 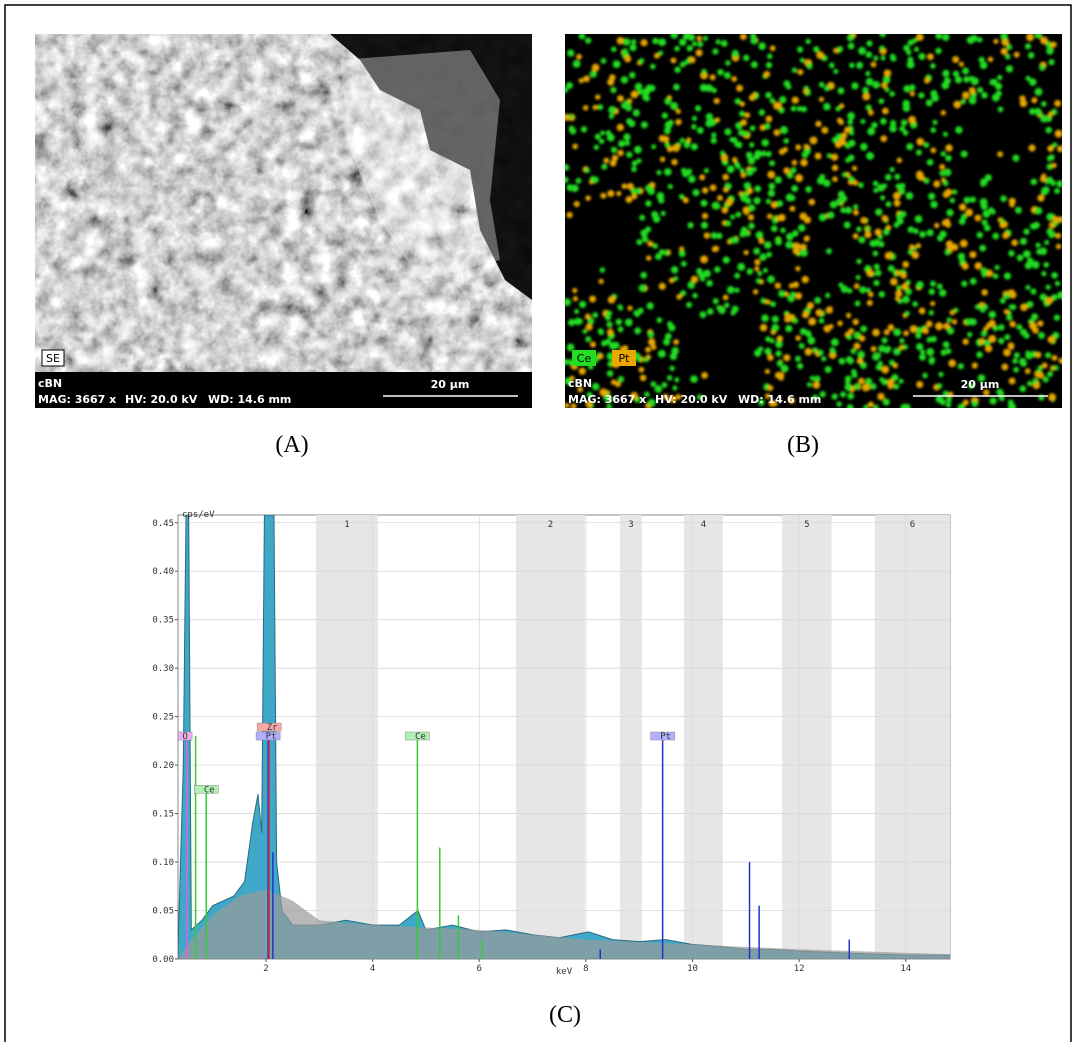 What do you see at coordinates (185, 736) in the screenshot?
I see `element-tag` at bounding box center [185, 736].